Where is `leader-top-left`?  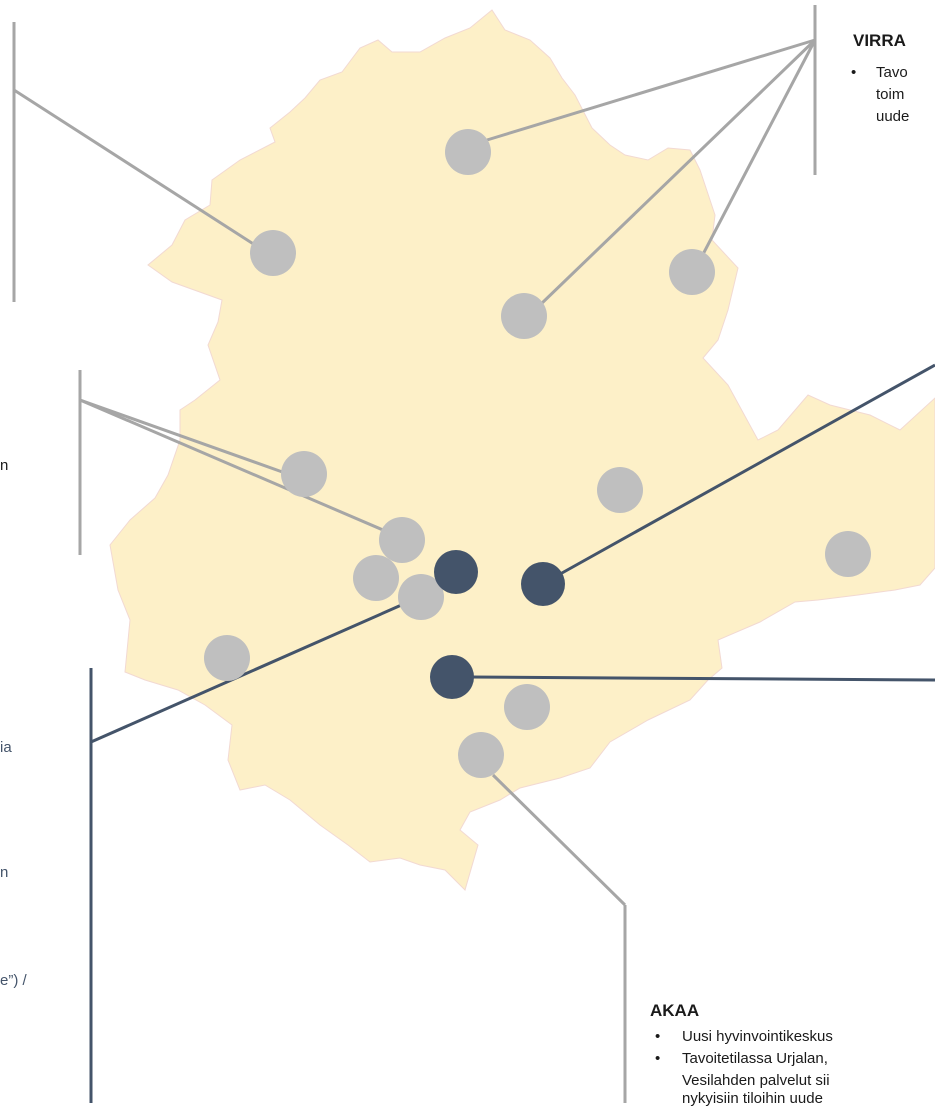
leader-top-left is located at coordinates (134, 167).